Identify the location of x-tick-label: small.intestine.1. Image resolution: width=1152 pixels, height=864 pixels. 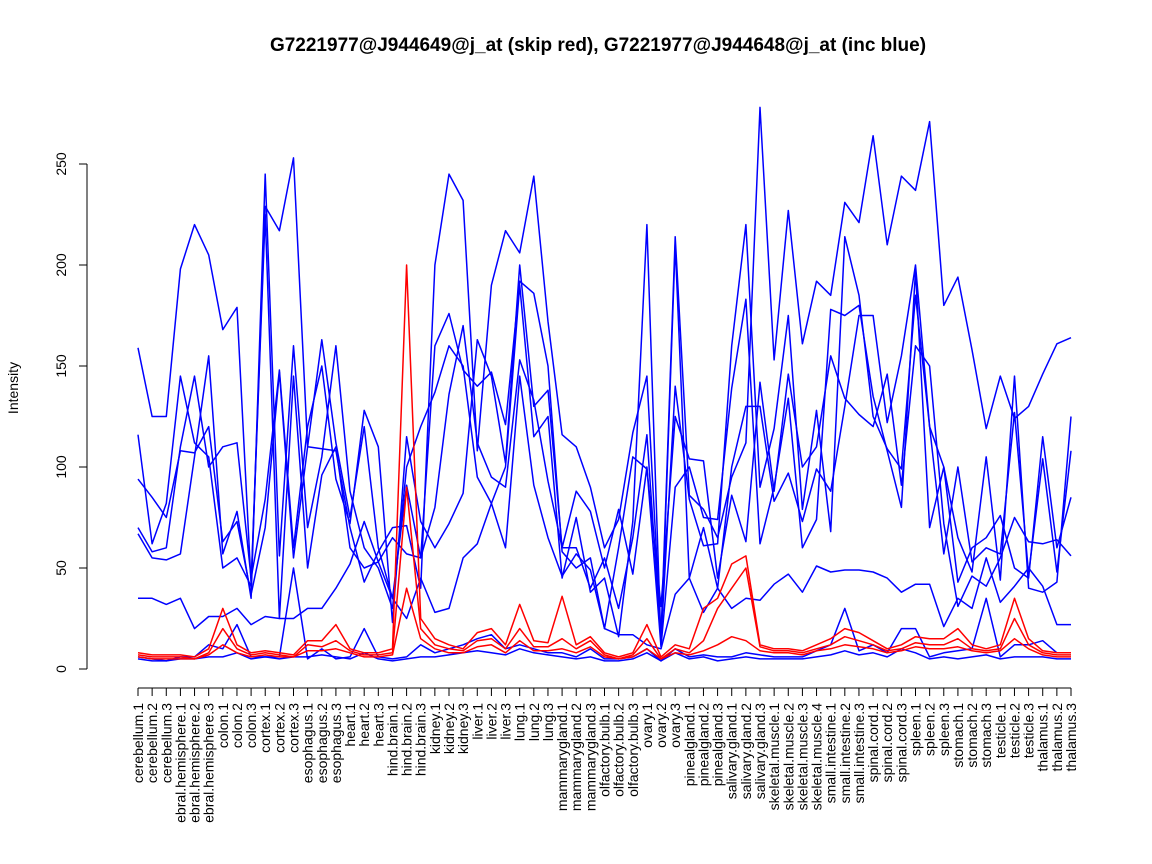
(831, 753).